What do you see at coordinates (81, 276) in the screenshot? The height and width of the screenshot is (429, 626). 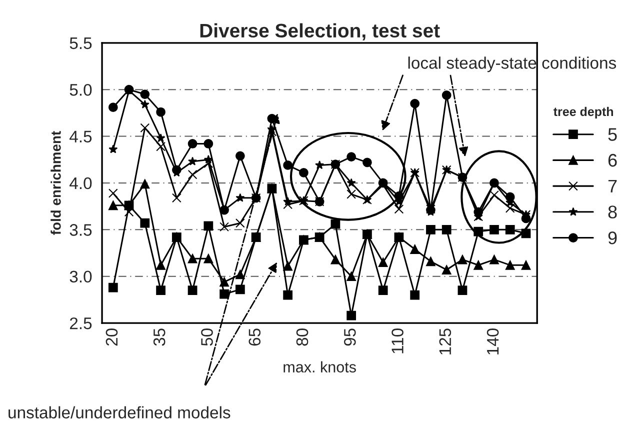 I see `y-tick-label: 3.0` at bounding box center [81, 276].